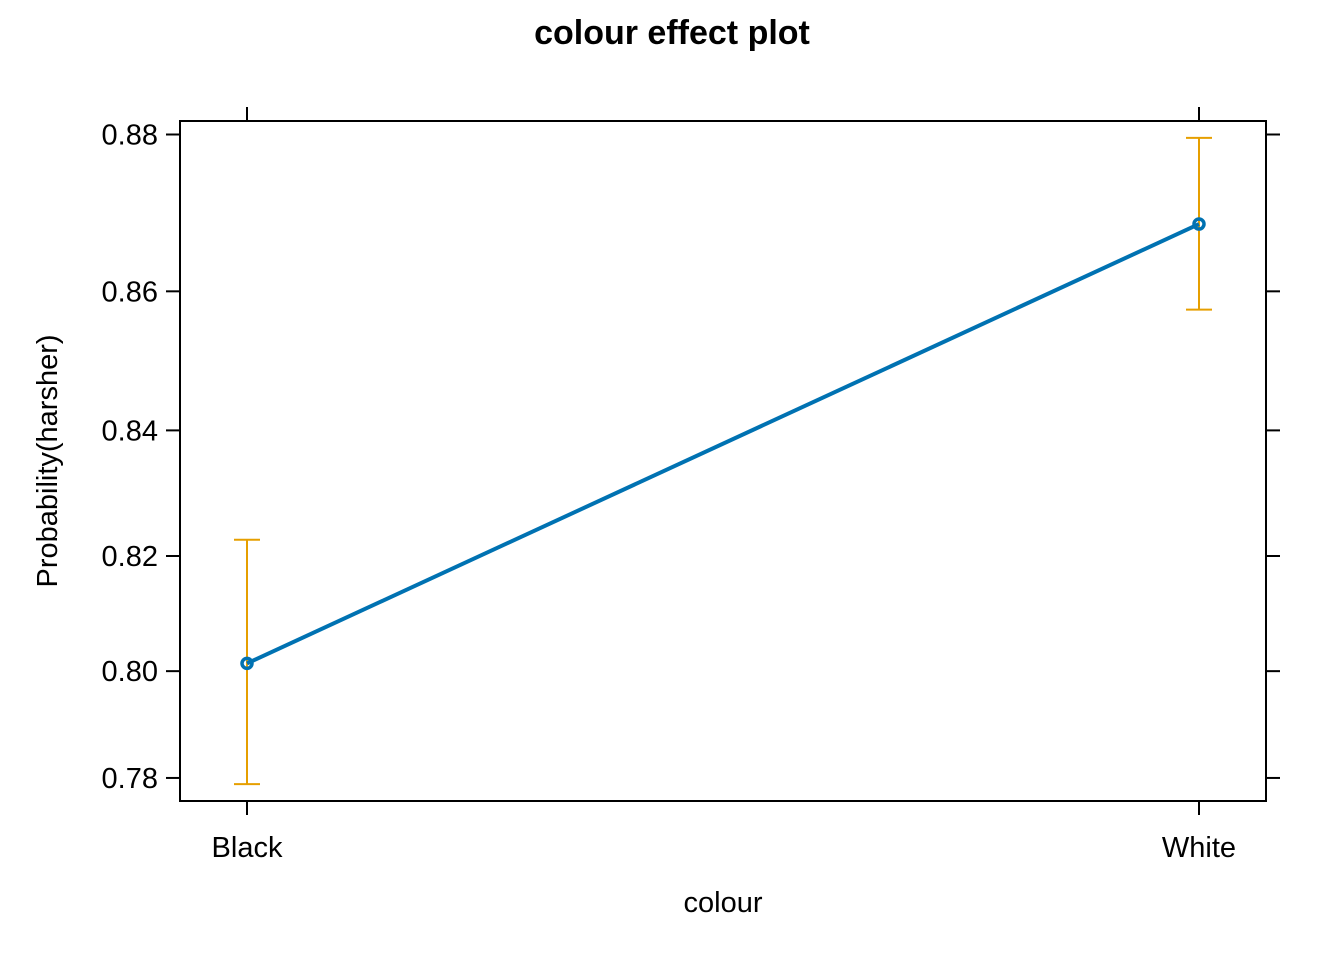 The width and height of the screenshot is (1344, 960). What do you see at coordinates (723, 903) in the screenshot?
I see `x-axis-label: colour` at bounding box center [723, 903].